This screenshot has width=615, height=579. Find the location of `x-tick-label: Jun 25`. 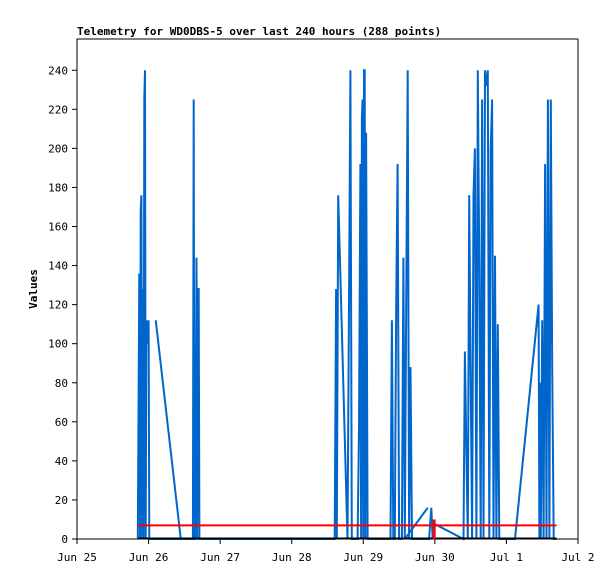

x-tick-label: Jun 25 is located at coordinates (77, 557).